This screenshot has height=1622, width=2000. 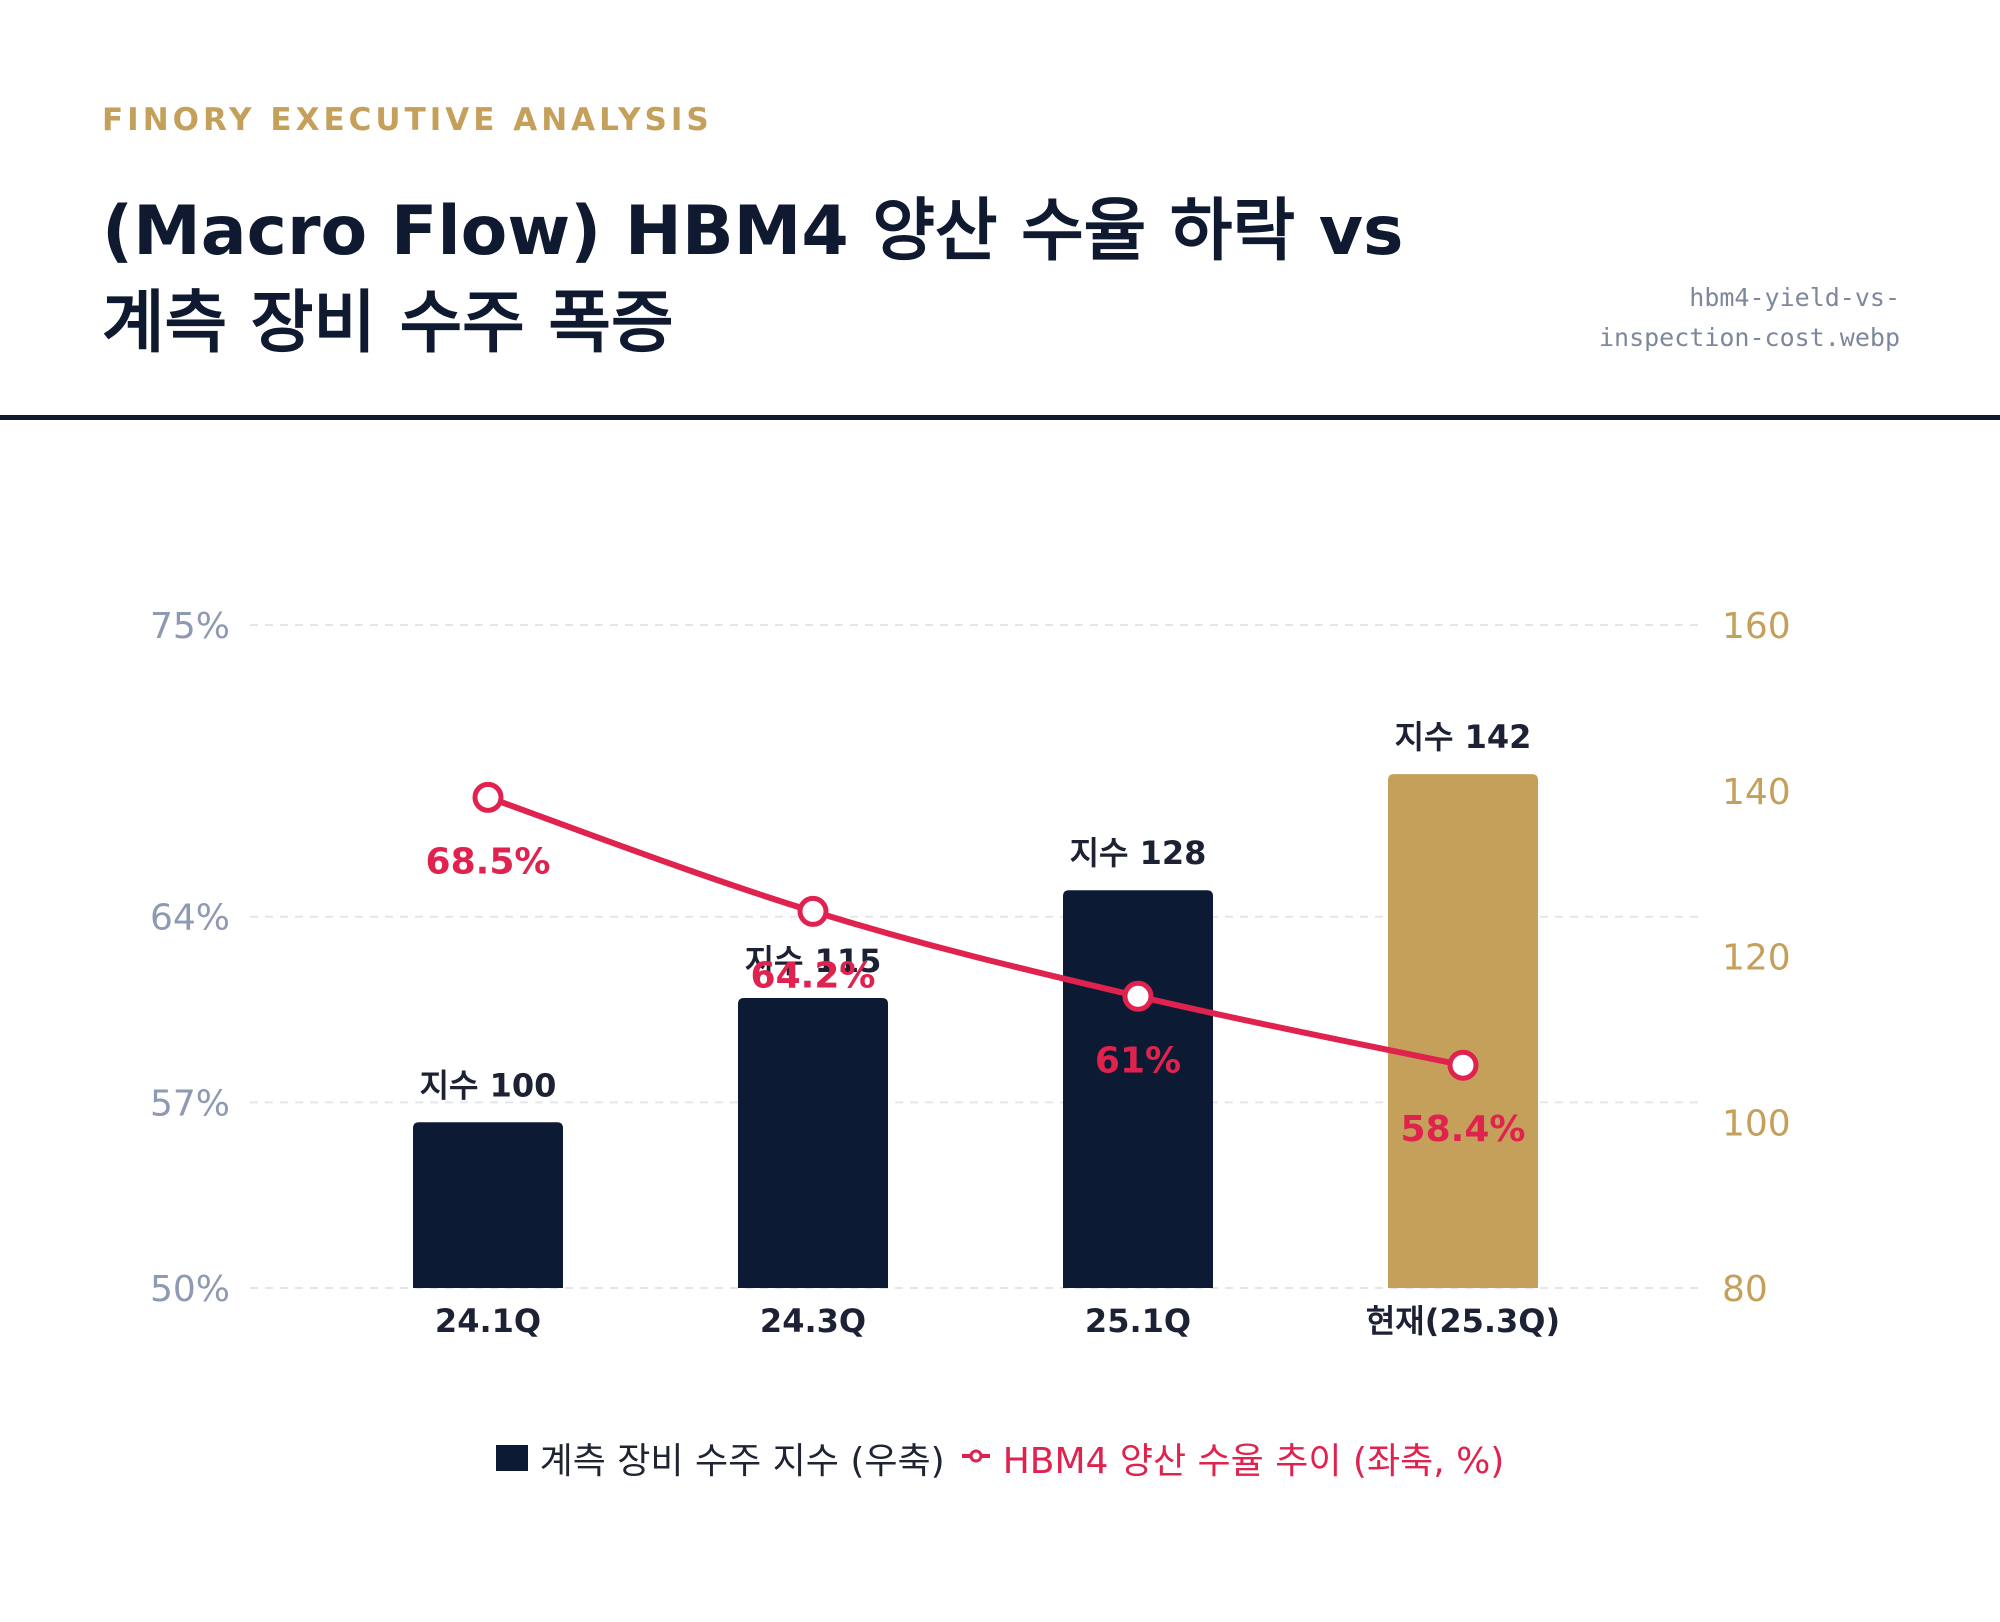 I want to click on bar-value-label: 지수 142, so click(x=1463, y=737).